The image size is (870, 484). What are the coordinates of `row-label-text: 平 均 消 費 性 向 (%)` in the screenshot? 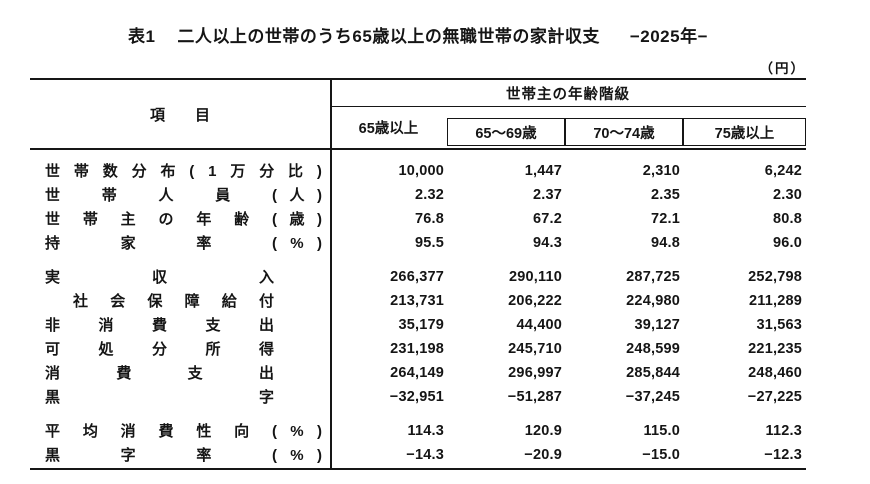 It's located at (183, 431).